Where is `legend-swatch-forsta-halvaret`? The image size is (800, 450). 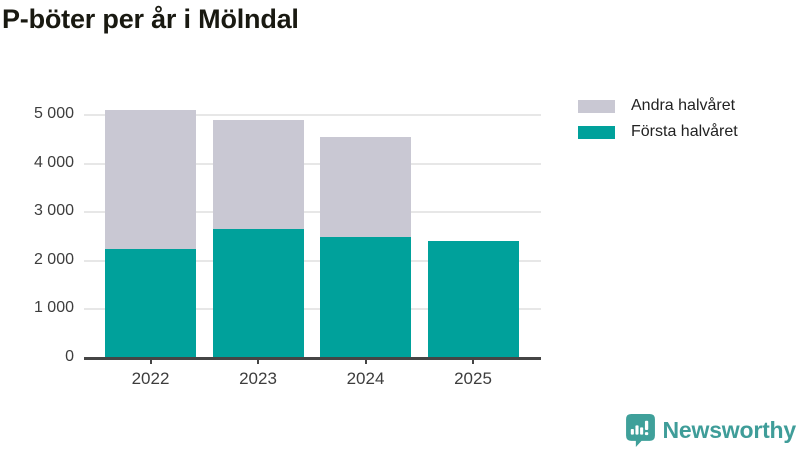
legend-swatch-forsta-halvaret is located at coordinates (596, 132).